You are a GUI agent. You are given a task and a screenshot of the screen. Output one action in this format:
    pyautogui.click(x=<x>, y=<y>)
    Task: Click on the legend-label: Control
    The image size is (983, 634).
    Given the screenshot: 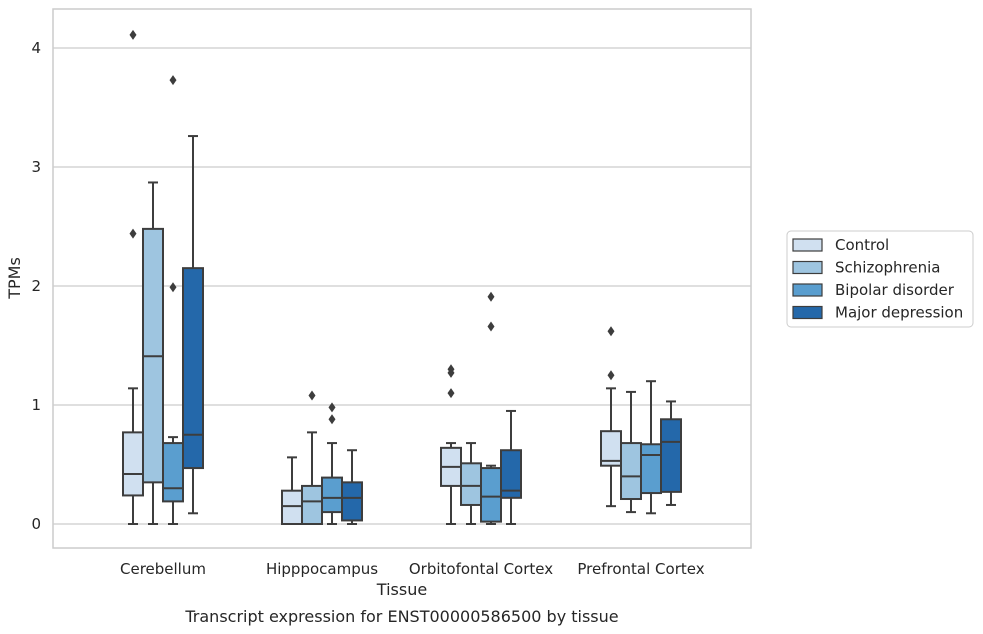 What is the action you would take?
    pyautogui.click(x=862, y=245)
    